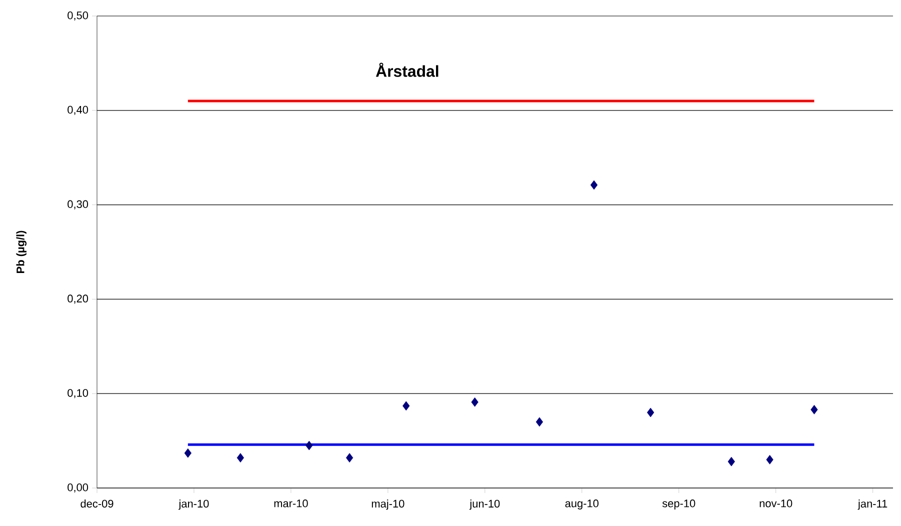 The height and width of the screenshot is (526, 901). I want to click on x-tick-label: aug-10, so click(581, 505).